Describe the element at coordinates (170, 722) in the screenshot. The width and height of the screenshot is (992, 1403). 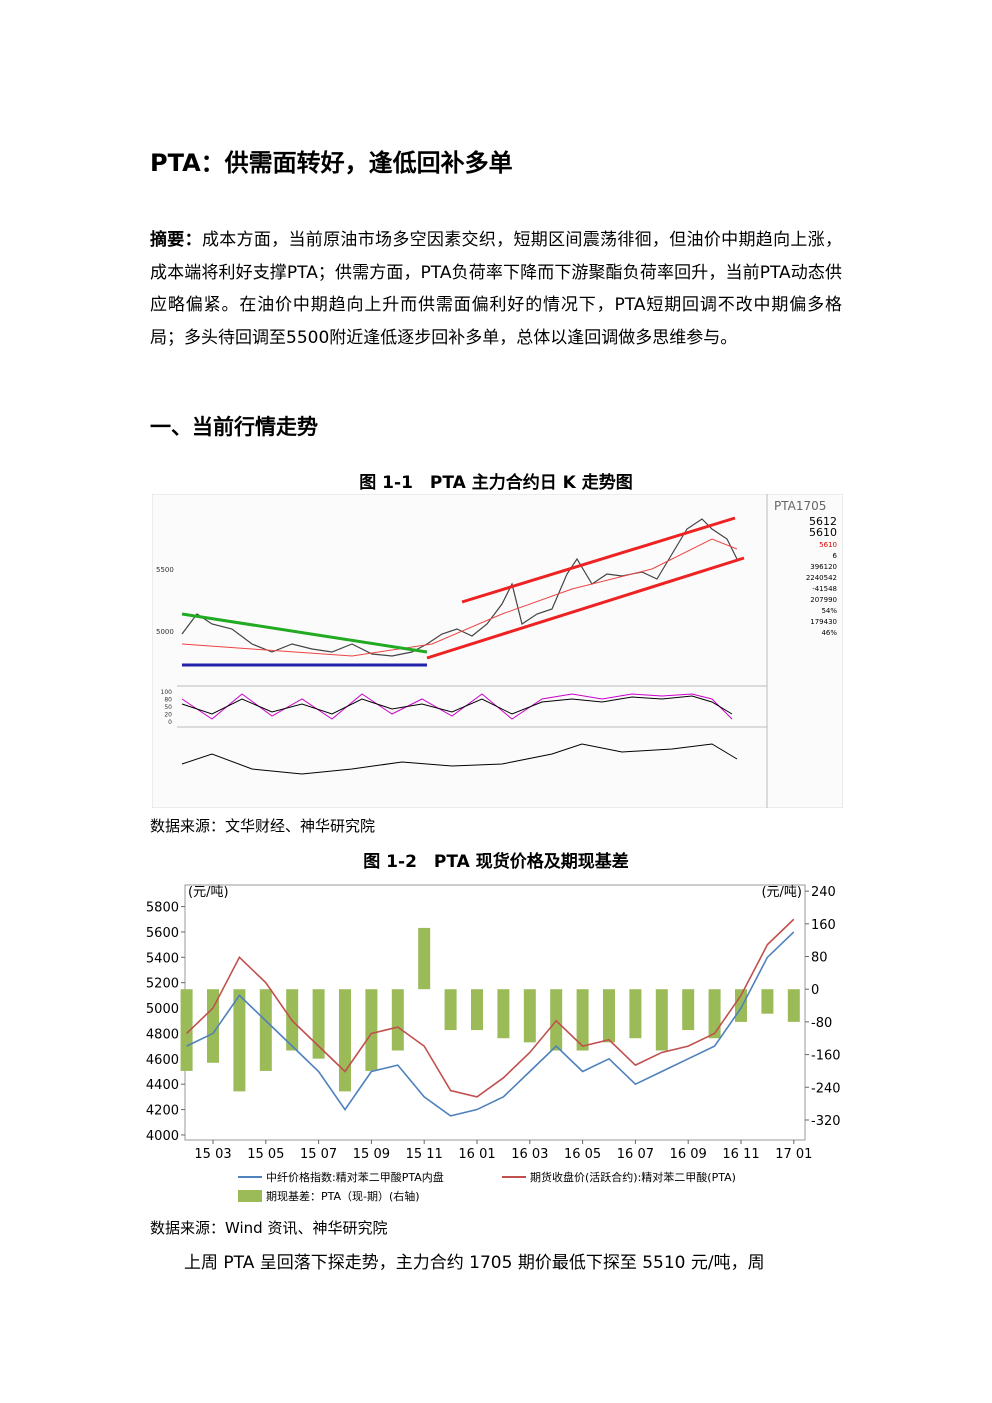
I see `osc-tick: 0` at that location.